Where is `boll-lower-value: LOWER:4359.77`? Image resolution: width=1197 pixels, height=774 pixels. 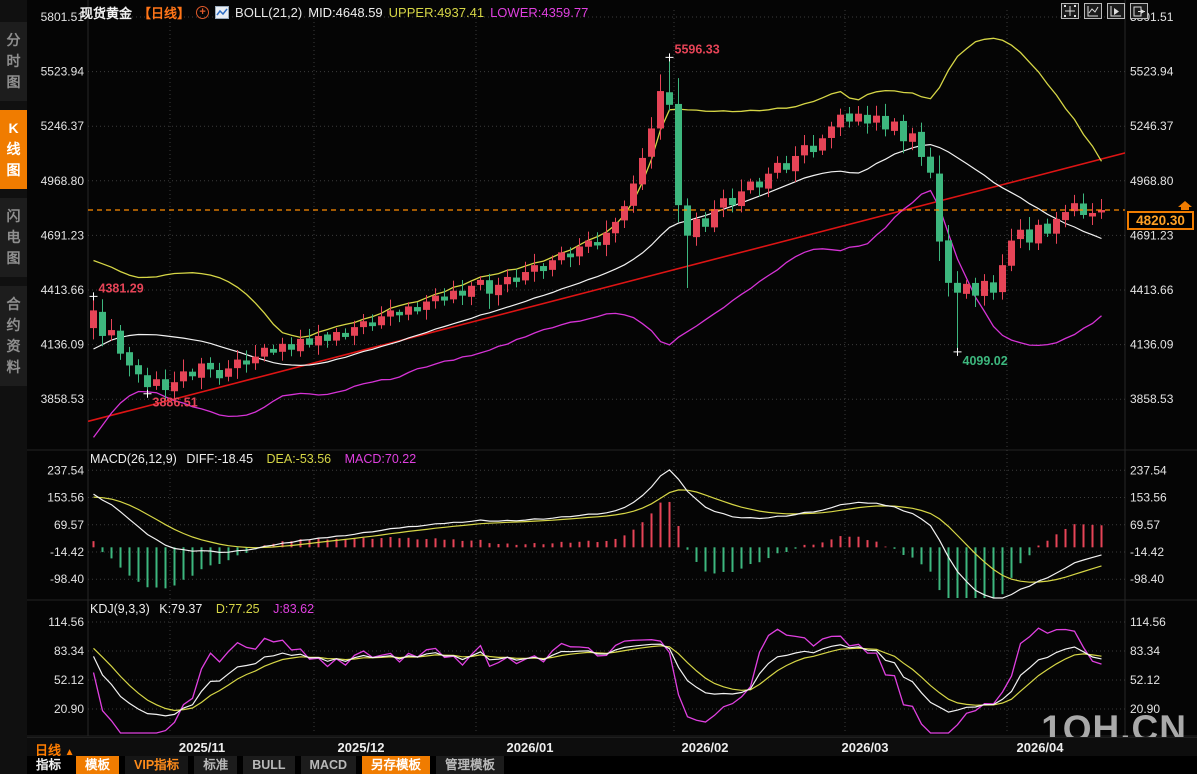 boll-lower-value: LOWER:4359.77 is located at coordinates (539, 12).